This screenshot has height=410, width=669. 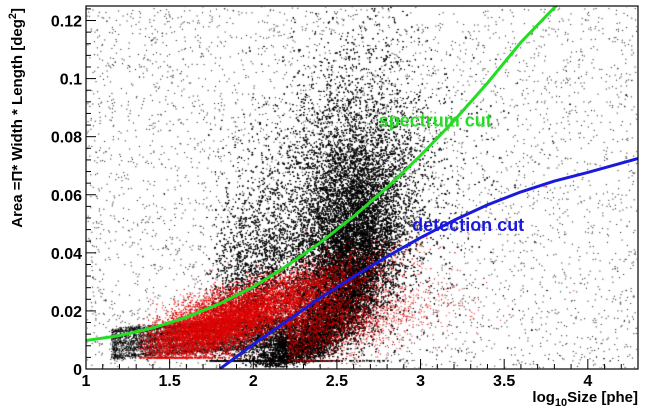 I want to click on y-tick-label: 0.04, so click(x=66, y=254).